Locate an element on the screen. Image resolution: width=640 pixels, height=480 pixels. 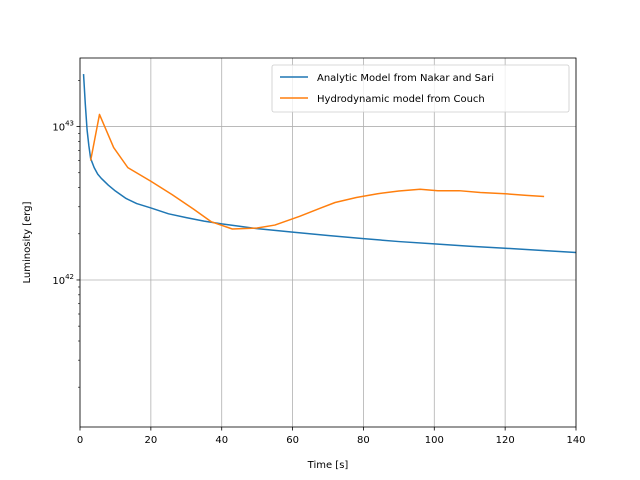
x-tick-label: 140 is located at coordinates (575, 440).